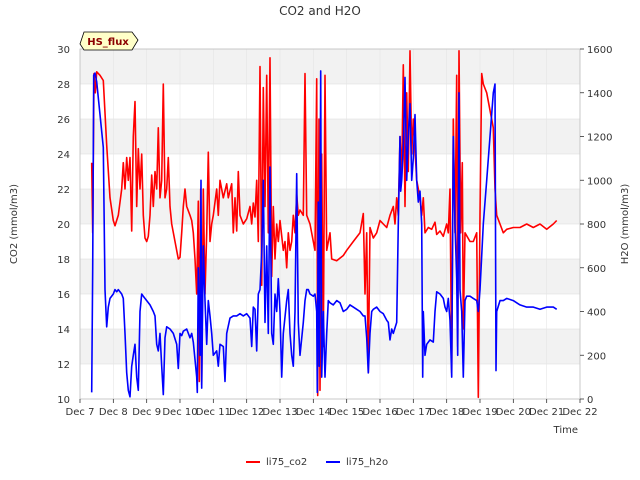  What do you see at coordinates (446, 412) in the screenshot?
I see `x-tick-label: Dec 18` at bounding box center [446, 412].